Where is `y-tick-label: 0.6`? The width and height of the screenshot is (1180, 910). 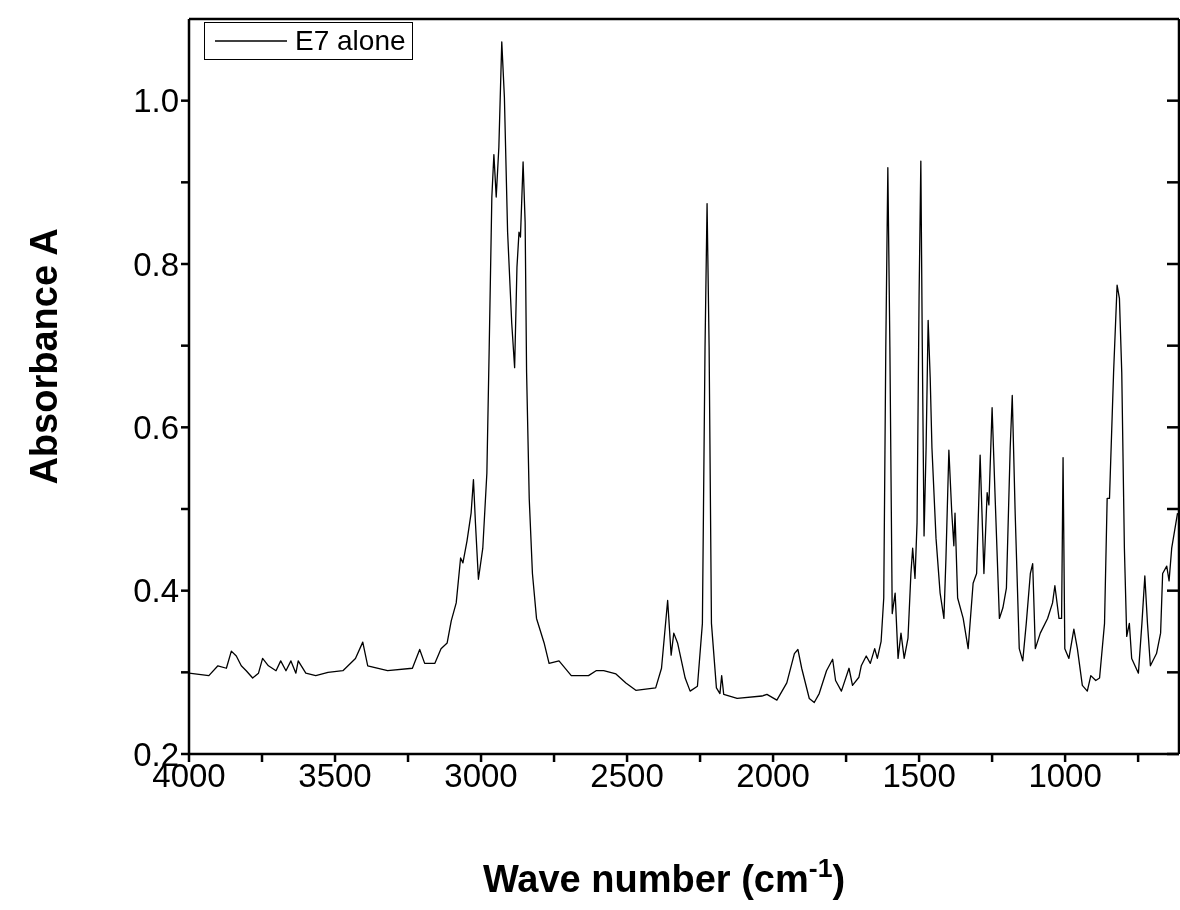
y-tick-label: 0.6 is located at coordinates (156, 428).